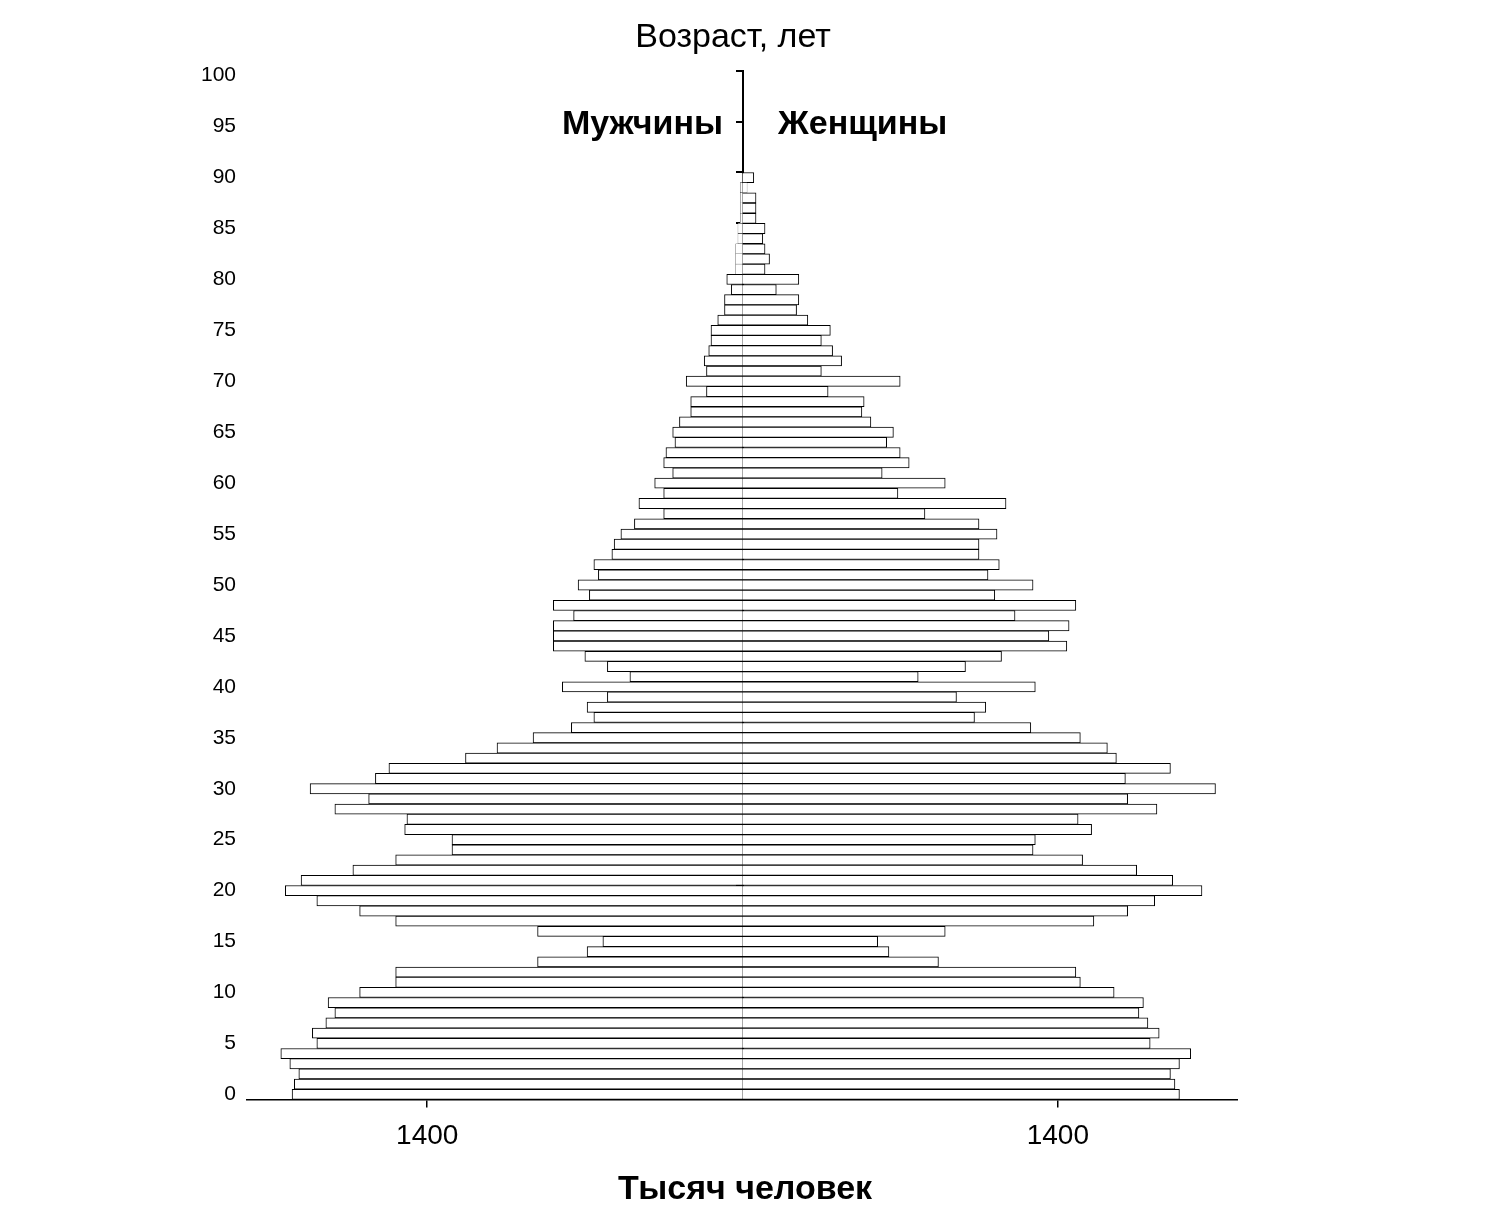 Image resolution: width=1492 pixels, height=1209 pixels. I want to click on y-tick-label: 30, so click(224, 787).